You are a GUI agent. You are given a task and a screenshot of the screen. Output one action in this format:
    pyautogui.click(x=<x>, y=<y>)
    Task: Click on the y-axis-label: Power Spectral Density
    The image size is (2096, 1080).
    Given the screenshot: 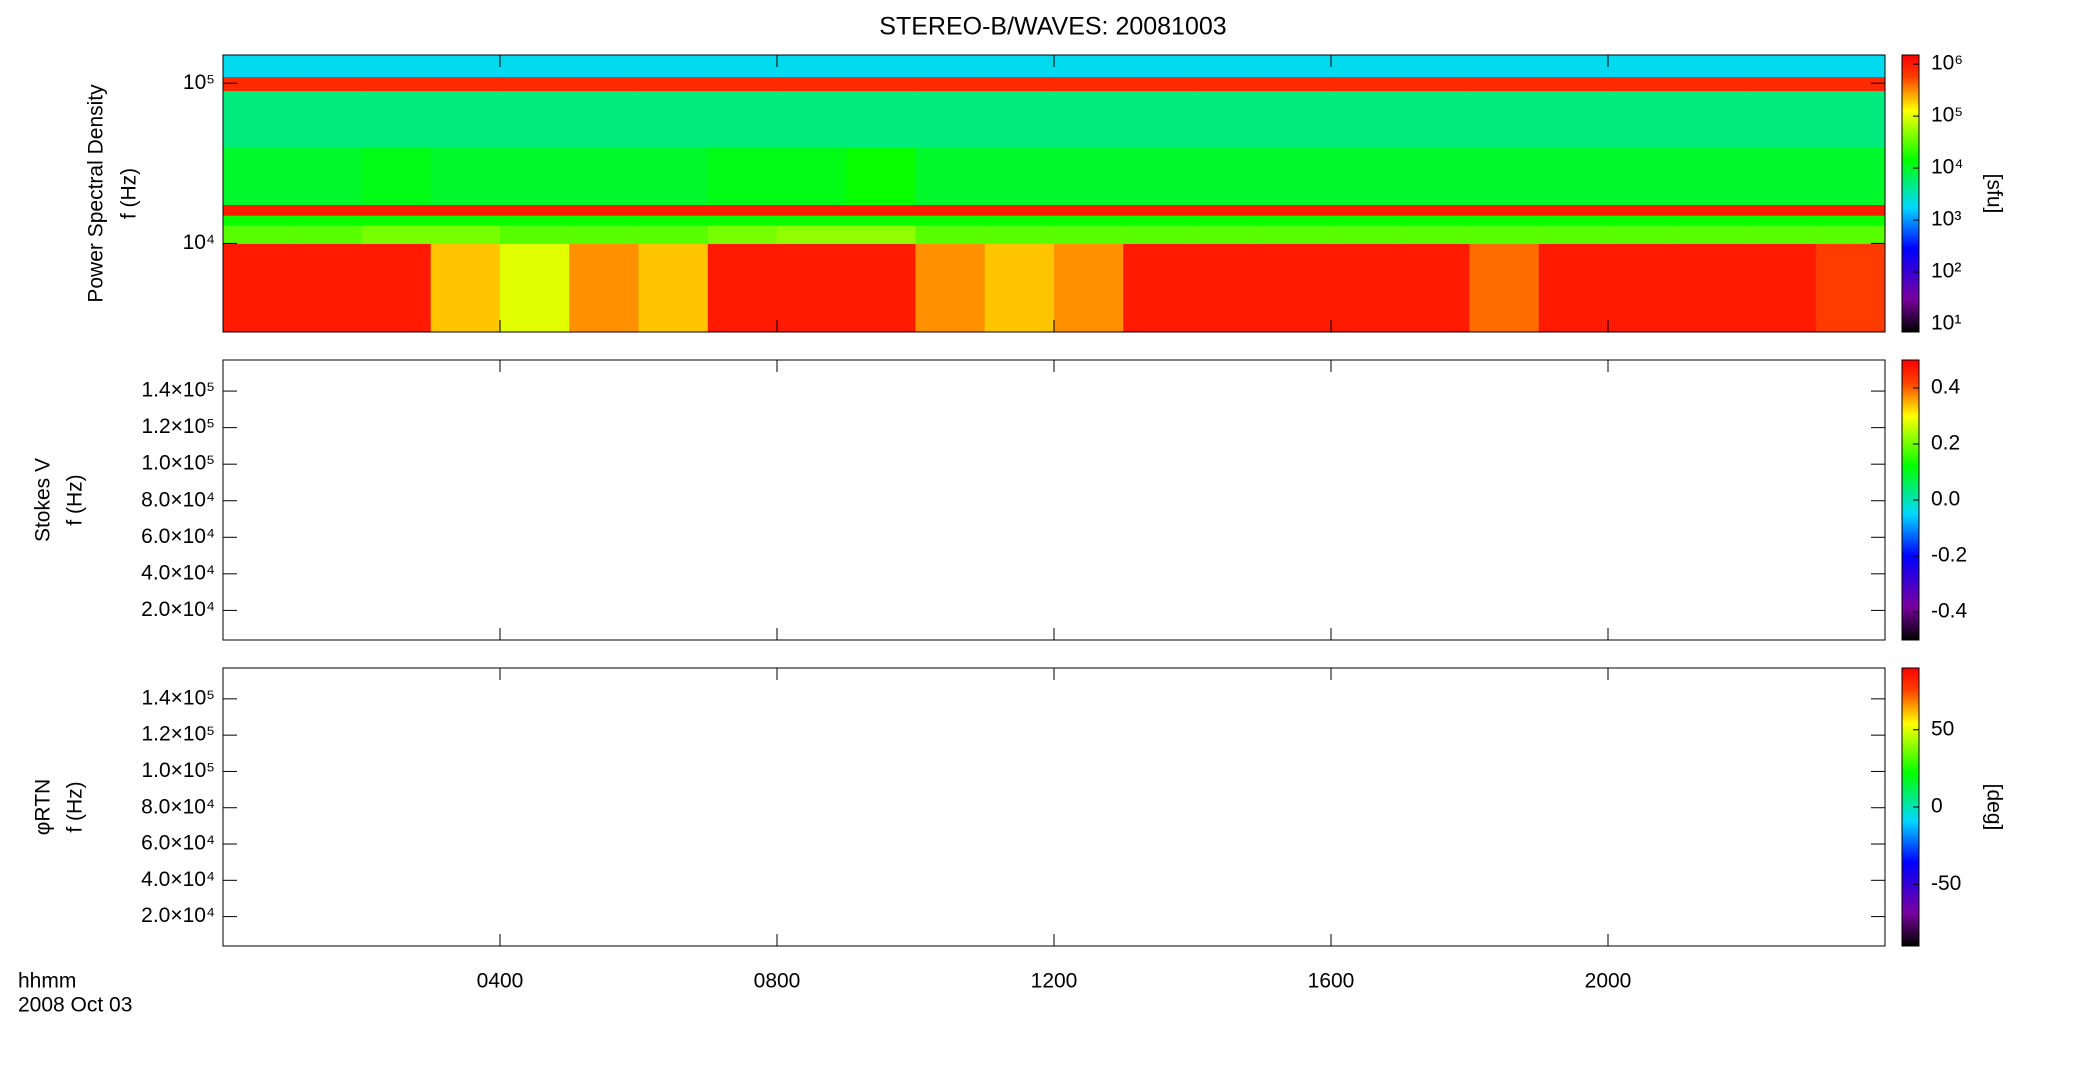 What is the action you would take?
    pyautogui.click(x=96, y=193)
    